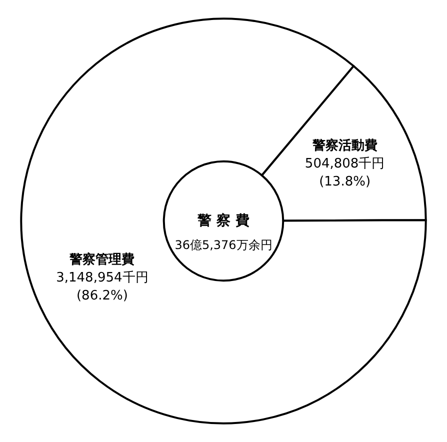  I want to click on text: 36億5,376万余円, so click(223, 245).